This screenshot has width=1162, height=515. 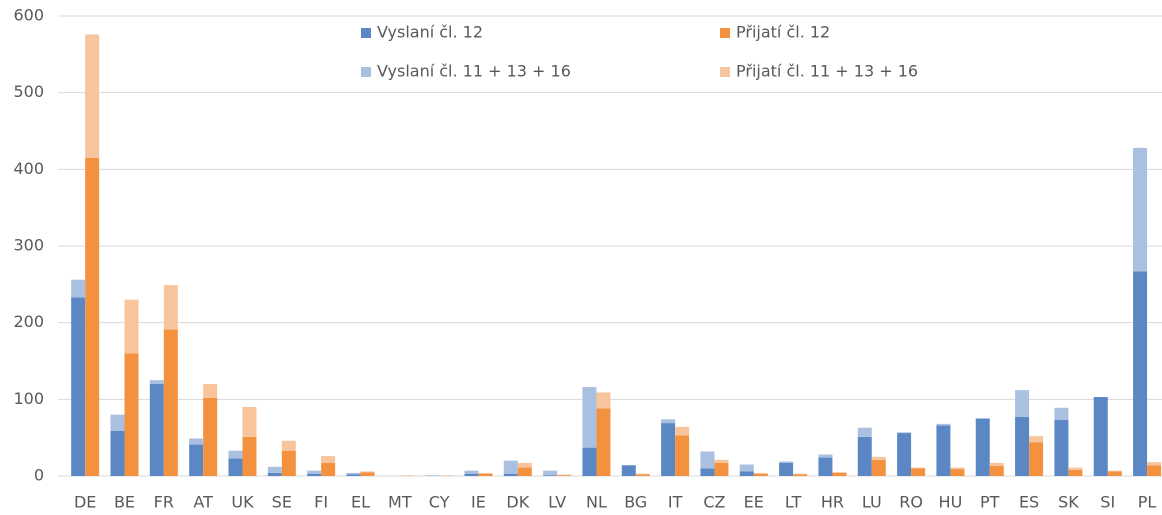 I want to click on x-tick-label: CZ, so click(x=714, y=502).